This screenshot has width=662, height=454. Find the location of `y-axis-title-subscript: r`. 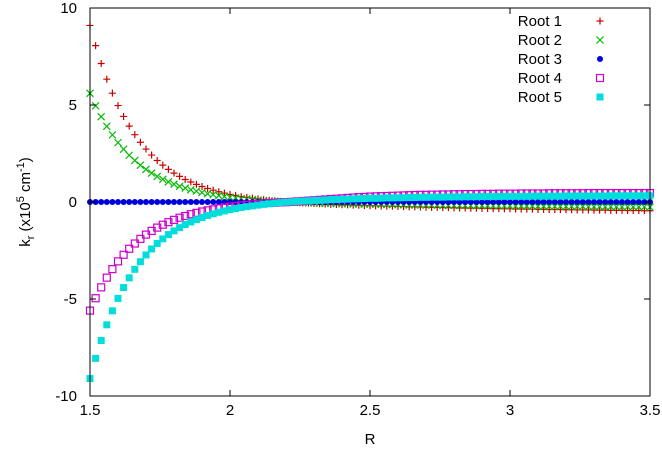

y-axis-title-subscript: r is located at coordinates (31, 237).